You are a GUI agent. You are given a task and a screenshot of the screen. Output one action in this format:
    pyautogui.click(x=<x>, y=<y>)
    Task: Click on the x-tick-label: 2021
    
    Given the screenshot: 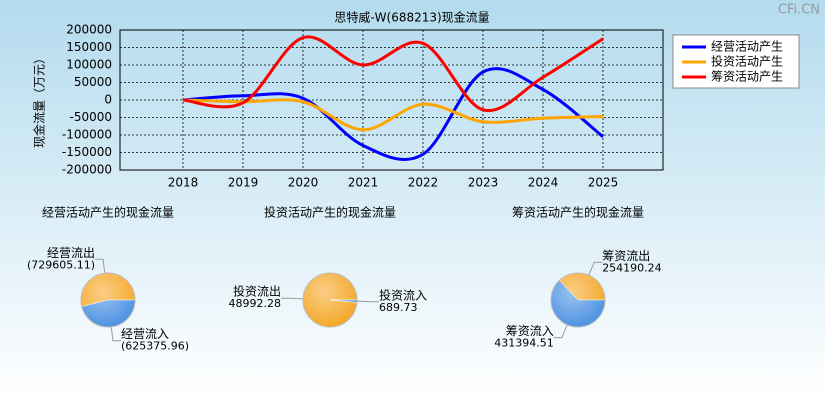 What is the action you would take?
    pyautogui.click(x=363, y=183)
    